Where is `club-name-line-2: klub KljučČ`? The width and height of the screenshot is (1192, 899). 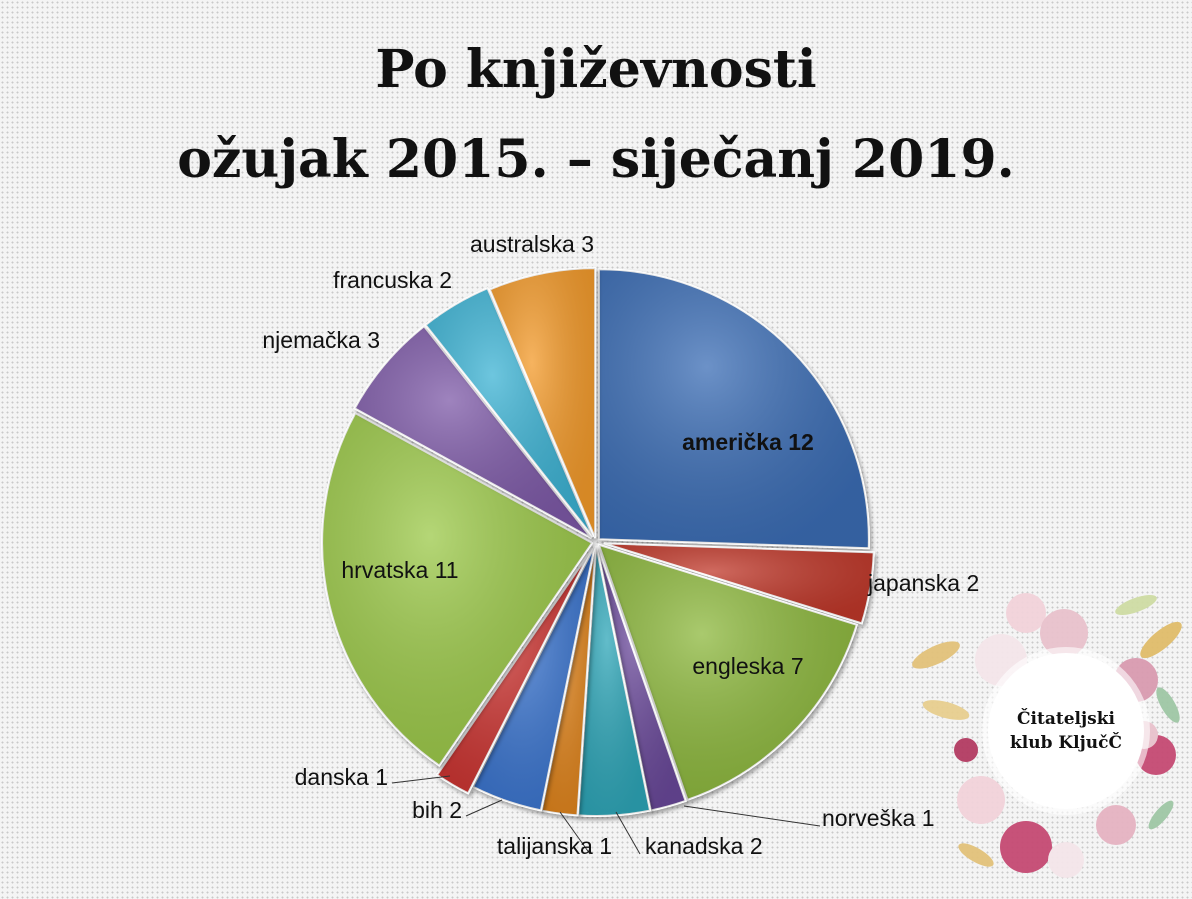 club-name-line-2: klub KljučČ is located at coordinates (1066, 743).